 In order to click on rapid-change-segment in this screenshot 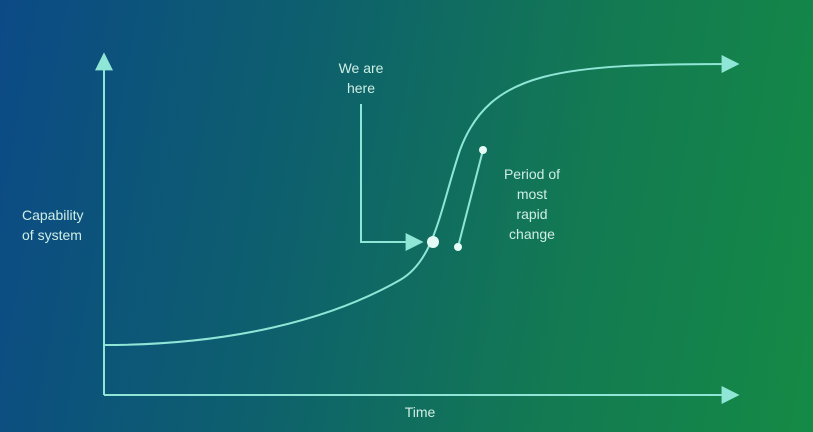, I will do `click(470, 198)`.